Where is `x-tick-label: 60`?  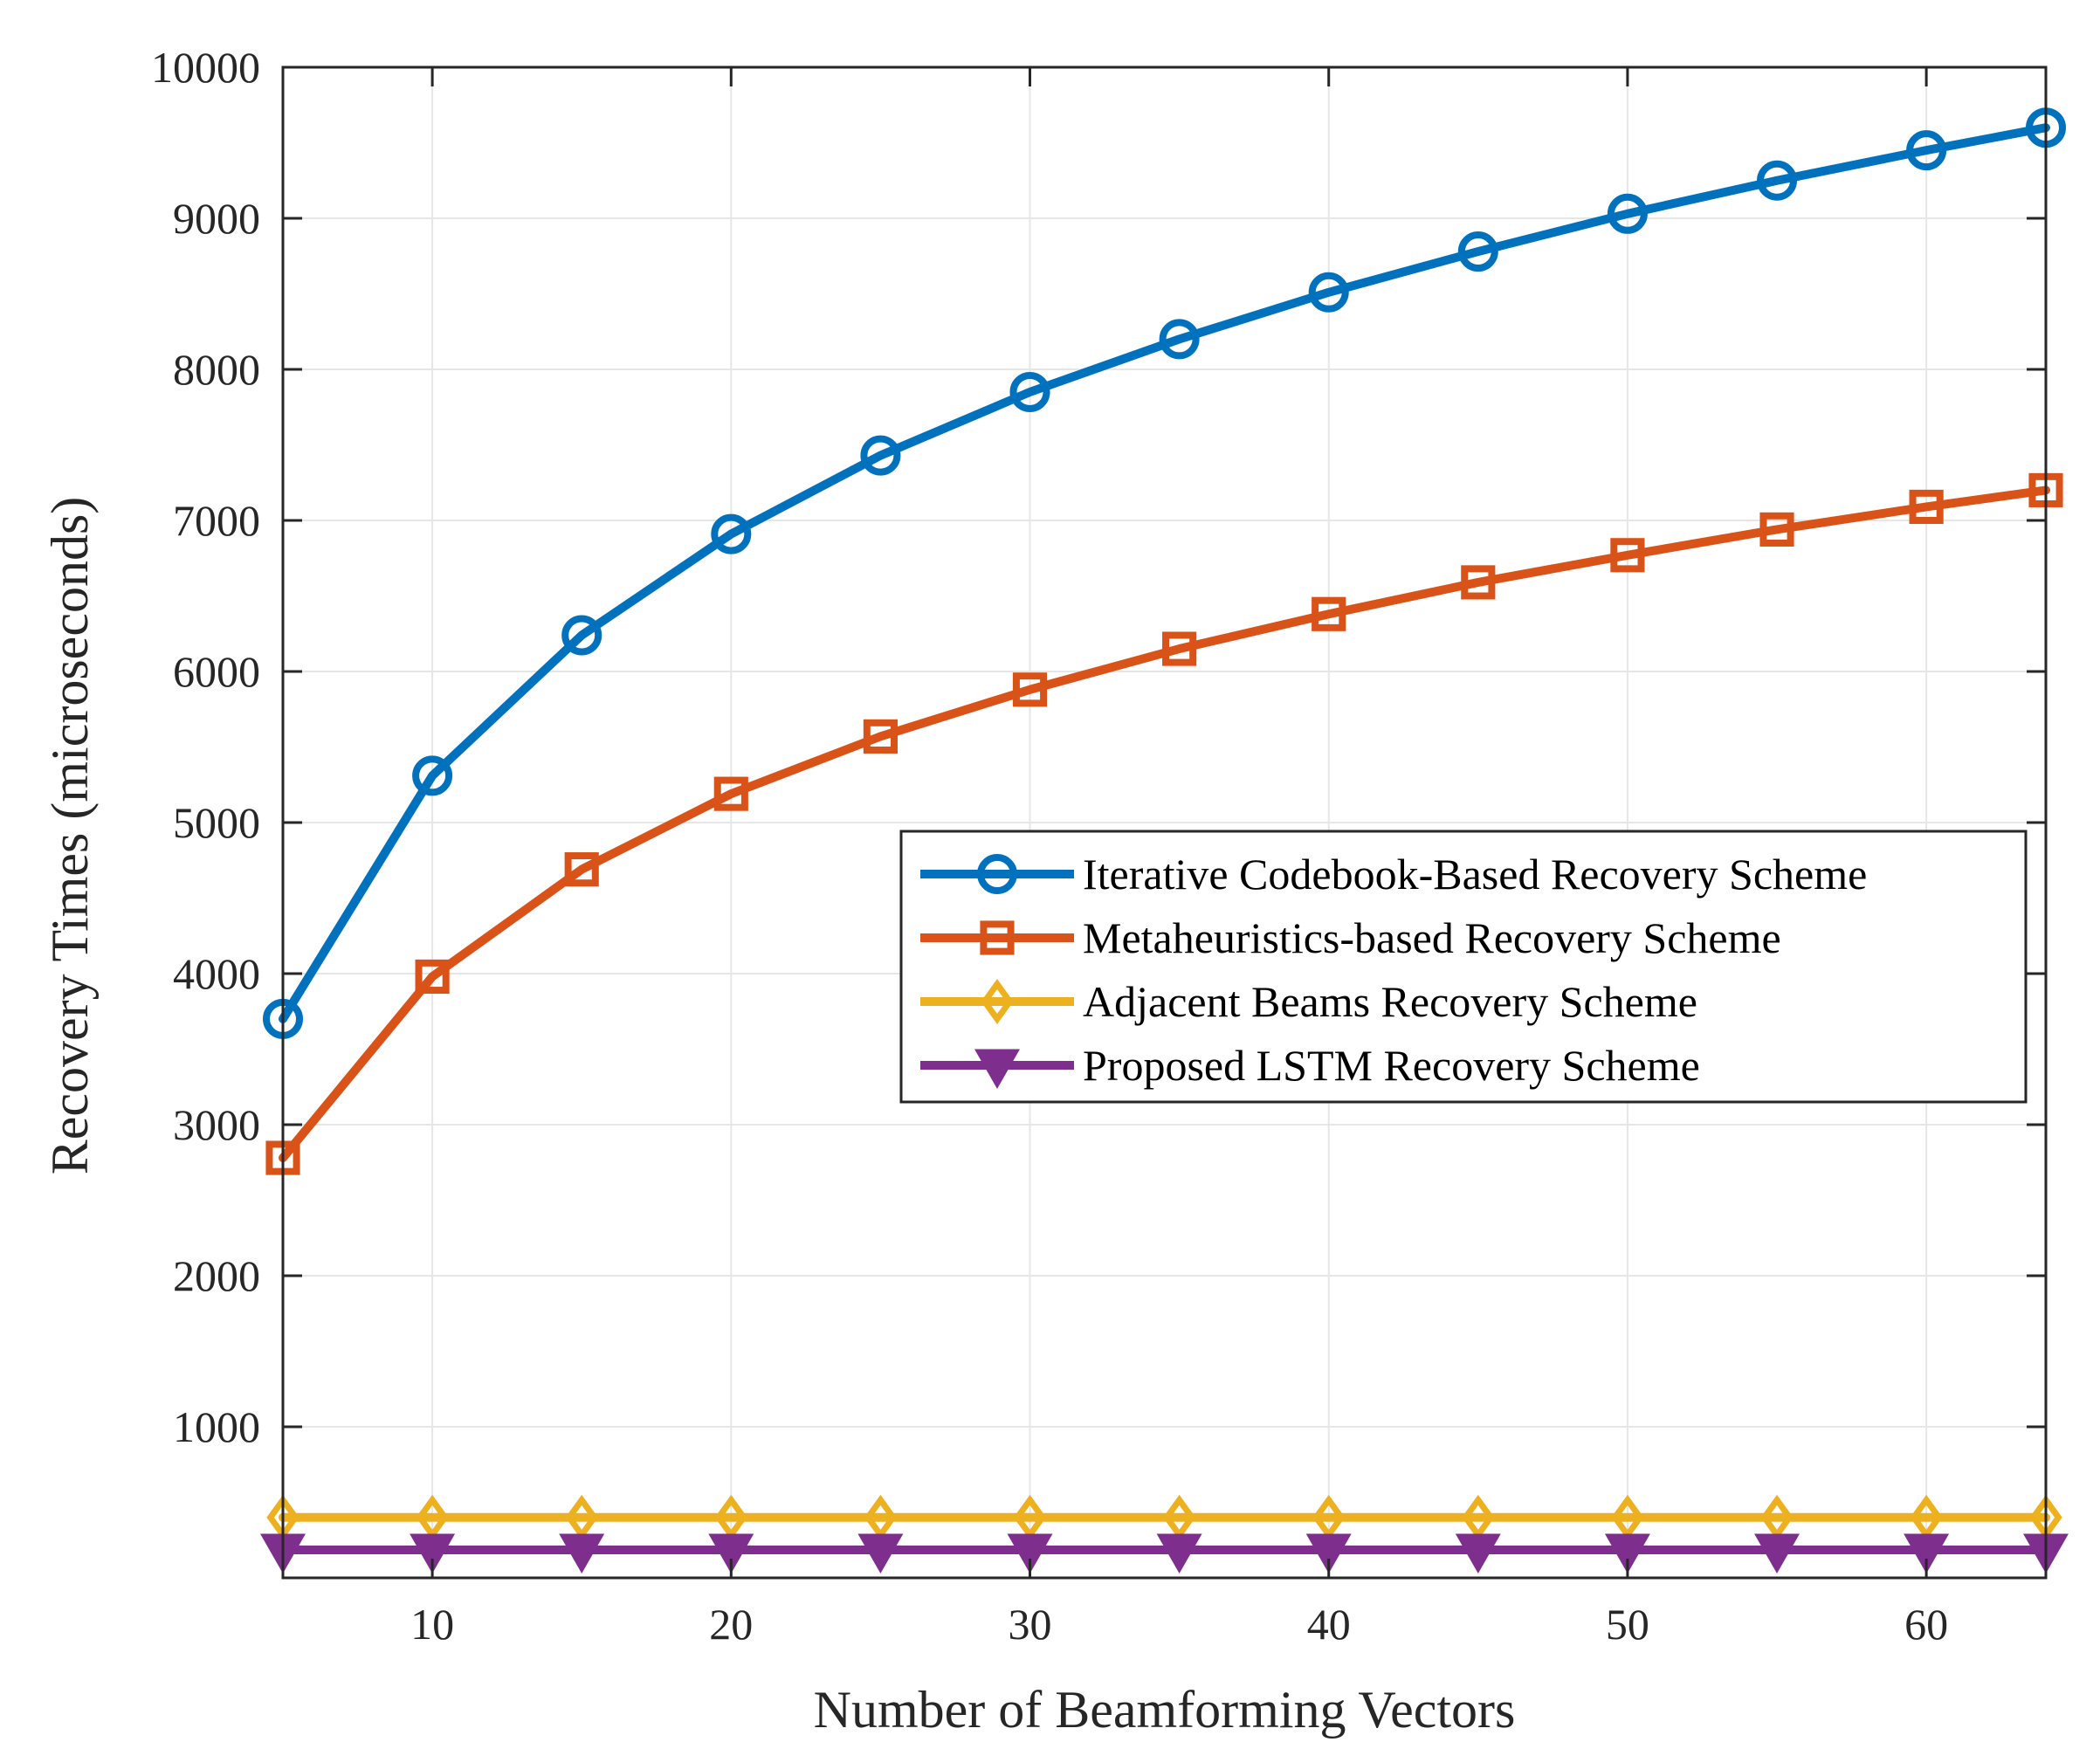 x-tick-label: 60 is located at coordinates (1926, 1625).